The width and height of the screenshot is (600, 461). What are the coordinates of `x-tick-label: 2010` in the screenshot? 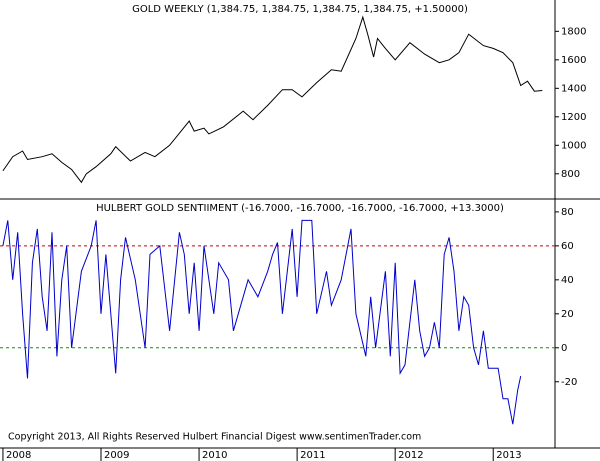 It's located at (214, 455).